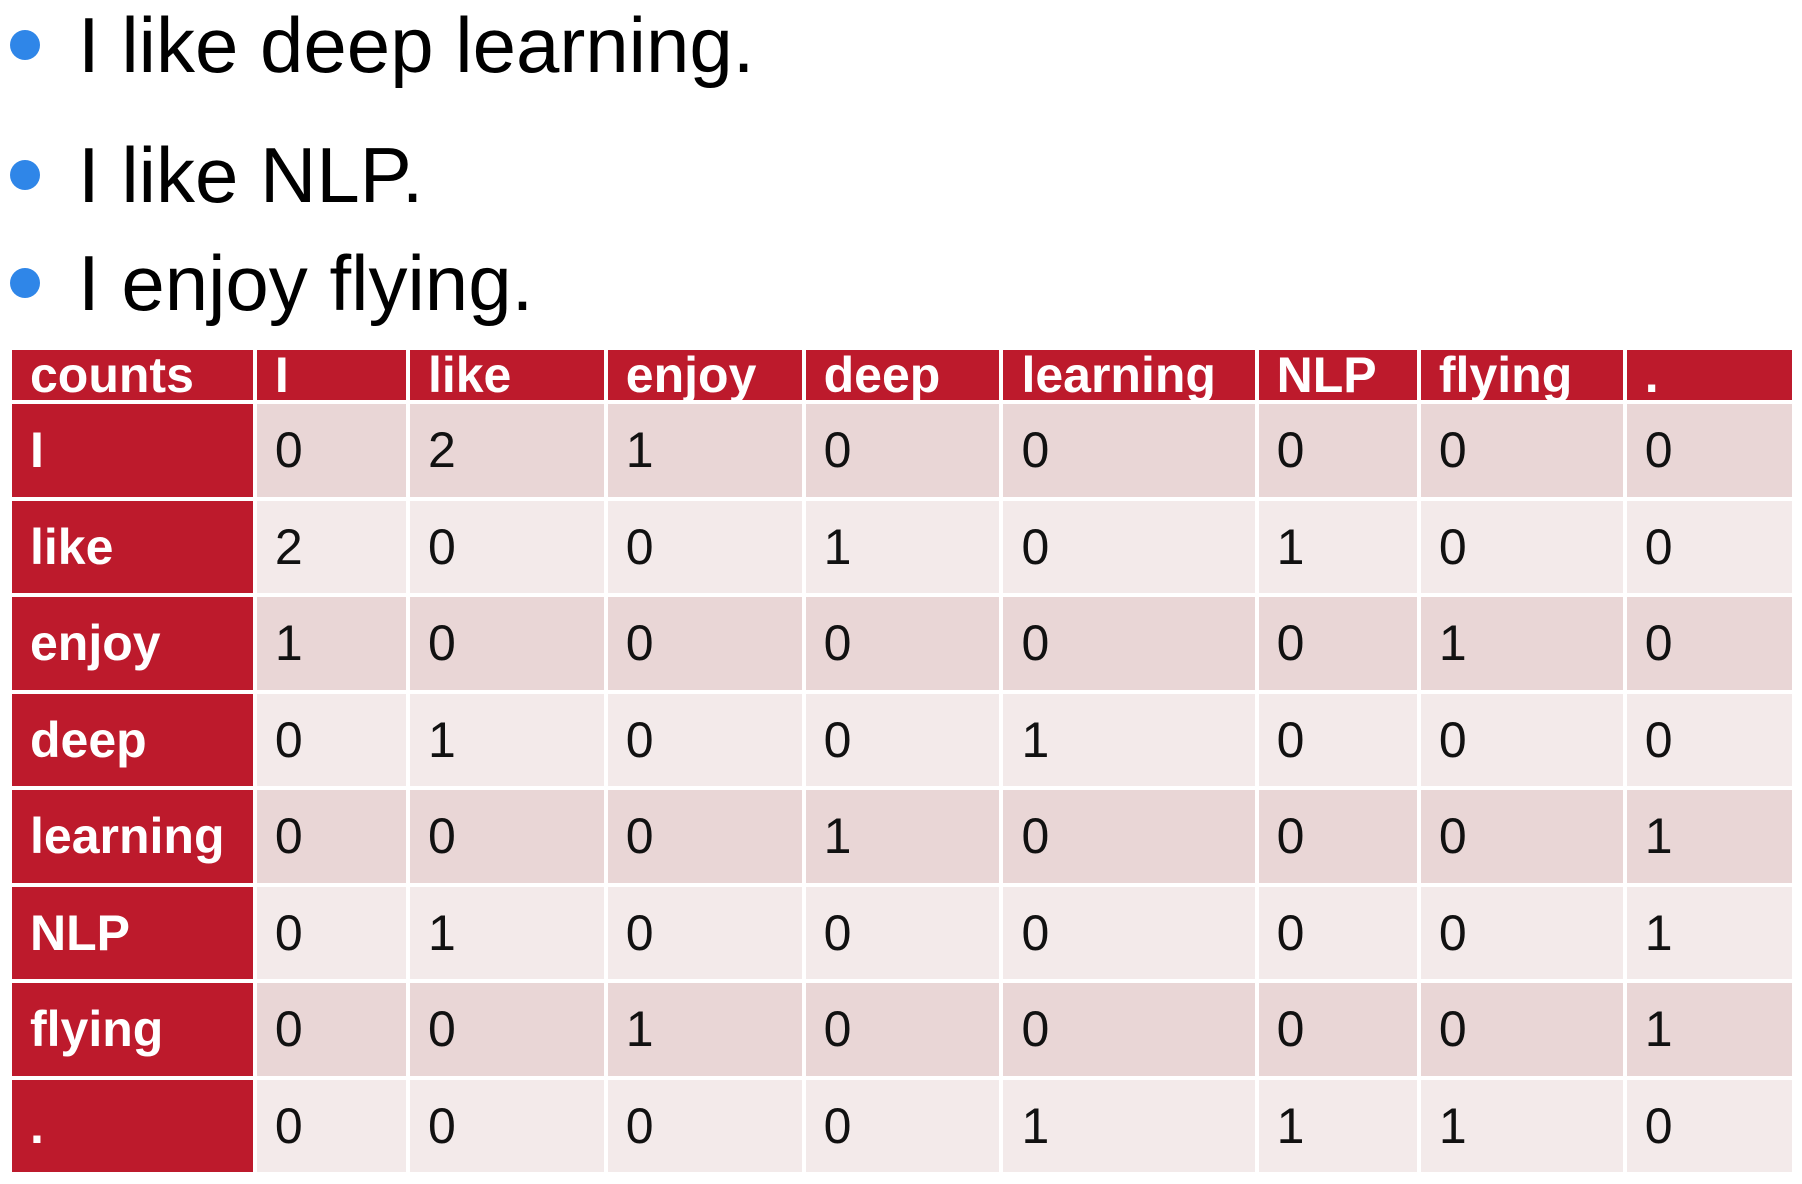  I want to click on row-header: deep, so click(132, 739).